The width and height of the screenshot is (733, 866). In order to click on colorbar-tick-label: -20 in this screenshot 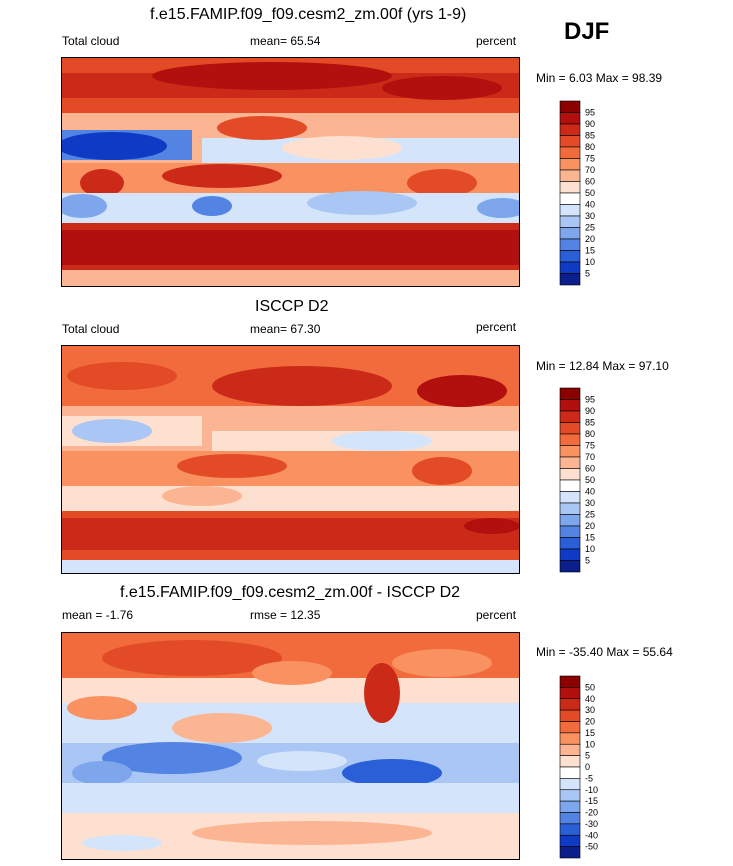, I will do `click(591, 813)`.